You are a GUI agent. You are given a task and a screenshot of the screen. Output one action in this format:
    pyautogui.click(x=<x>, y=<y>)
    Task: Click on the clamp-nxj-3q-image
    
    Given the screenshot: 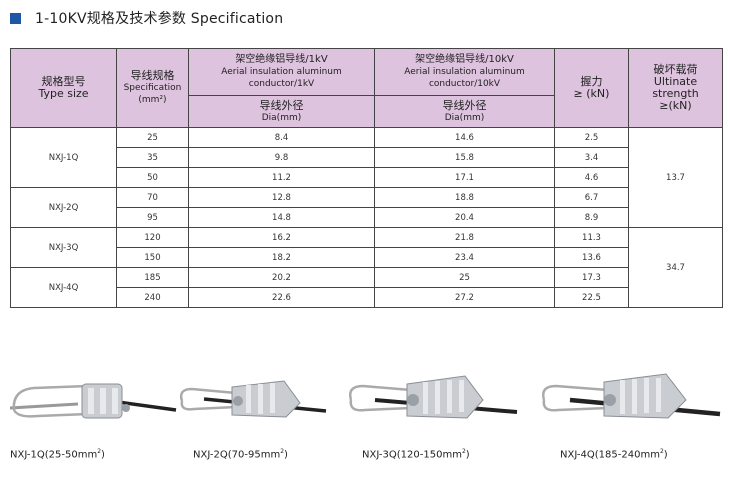 What is the action you would take?
    pyautogui.click(x=433, y=397)
    